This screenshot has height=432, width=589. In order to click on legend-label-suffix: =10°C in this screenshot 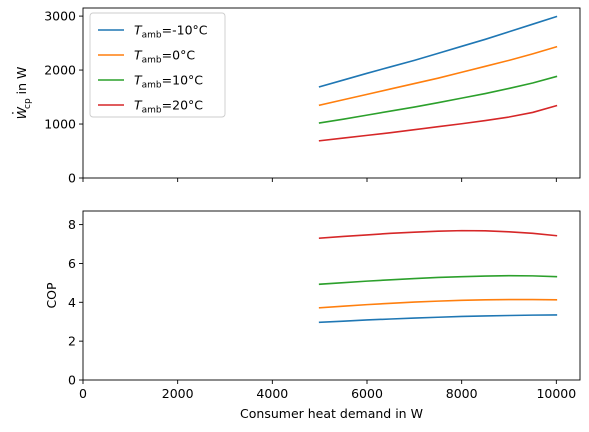, I will do `click(183, 80)`.